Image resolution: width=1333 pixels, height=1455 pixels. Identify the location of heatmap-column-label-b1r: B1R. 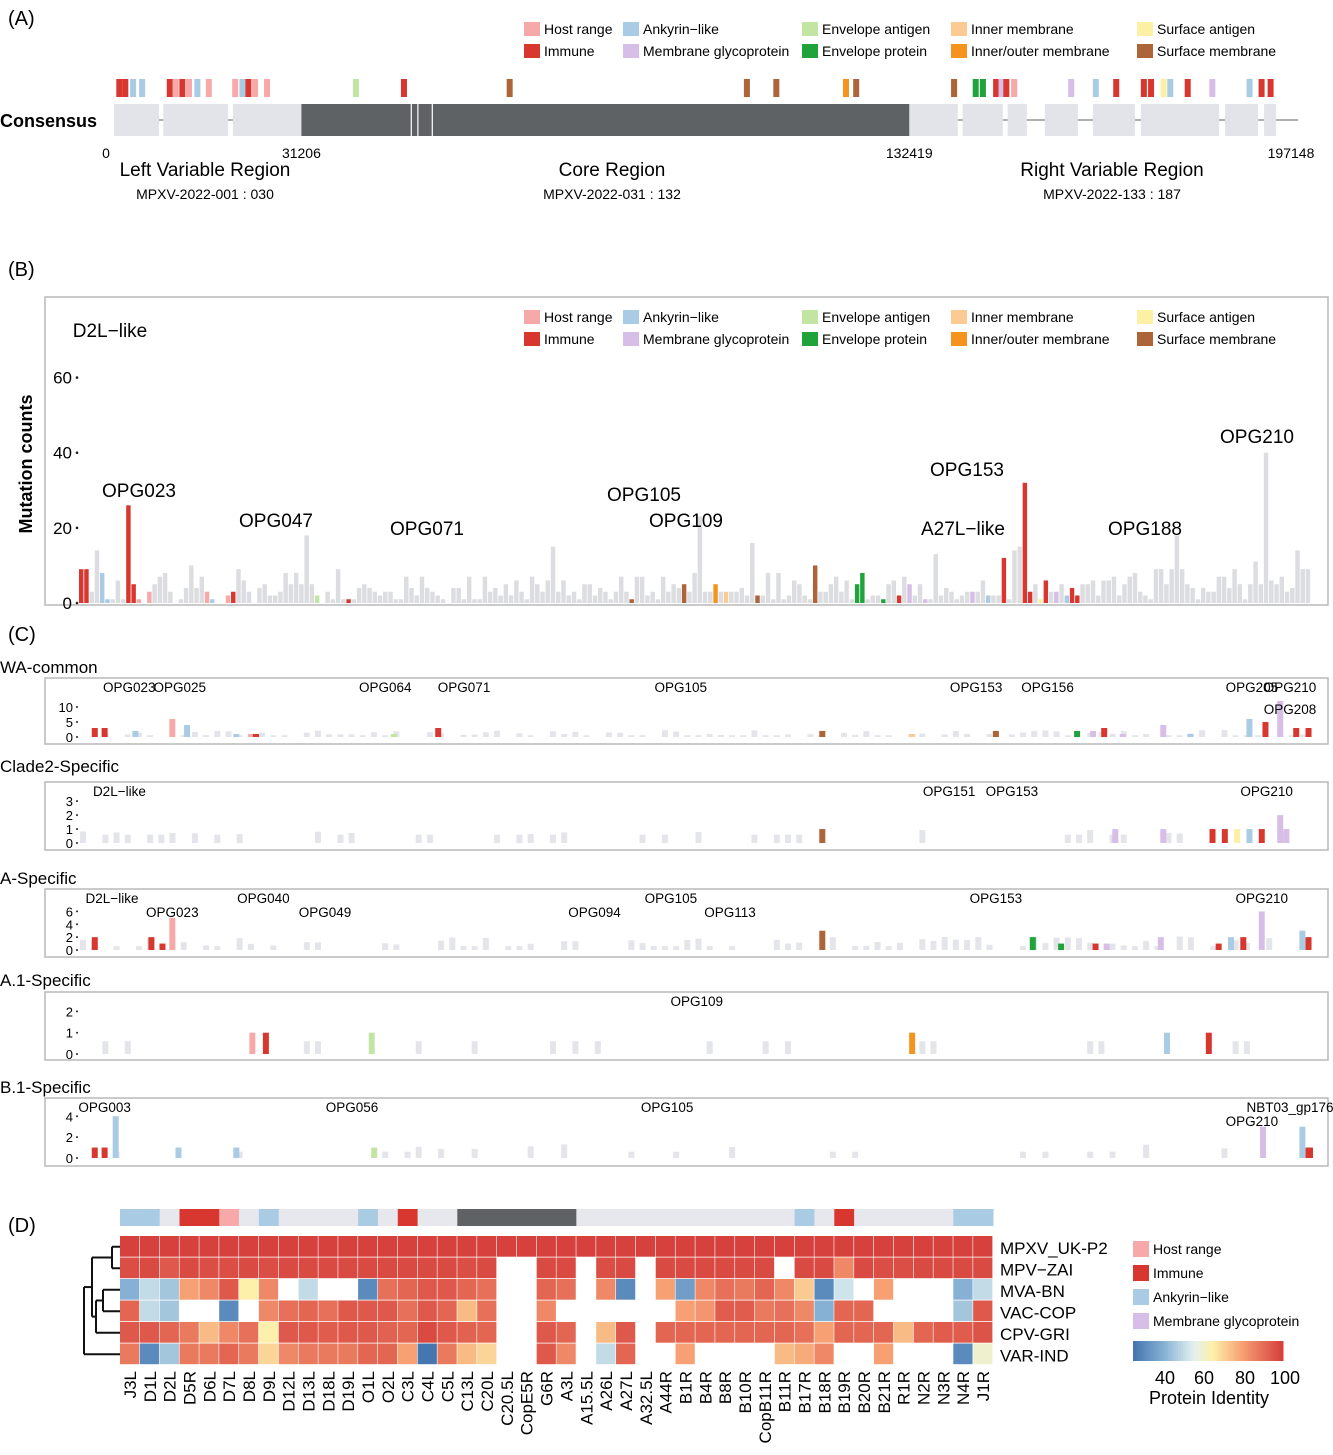
(685, 1387).